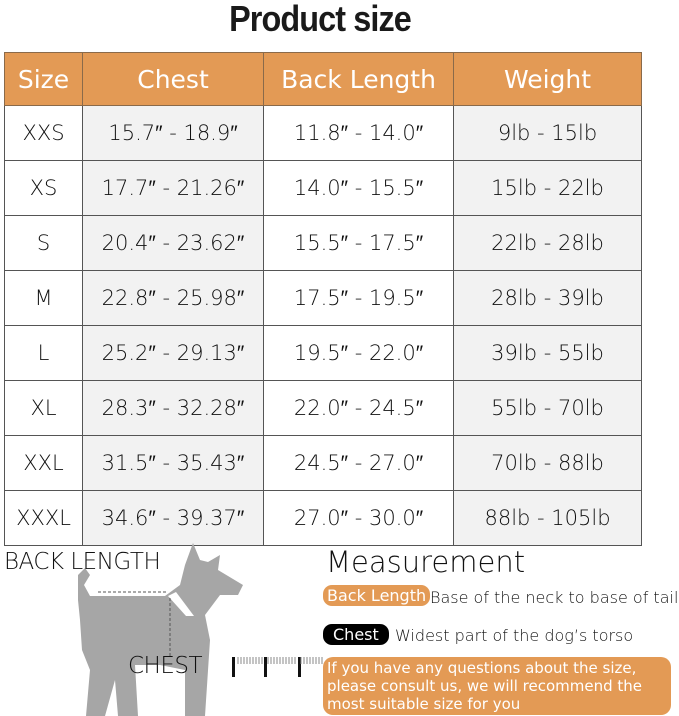 The height and width of the screenshot is (716, 679). What do you see at coordinates (358, 243) in the screenshot?
I see `back-length-cell: 15.5″ - 17.5″` at bounding box center [358, 243].